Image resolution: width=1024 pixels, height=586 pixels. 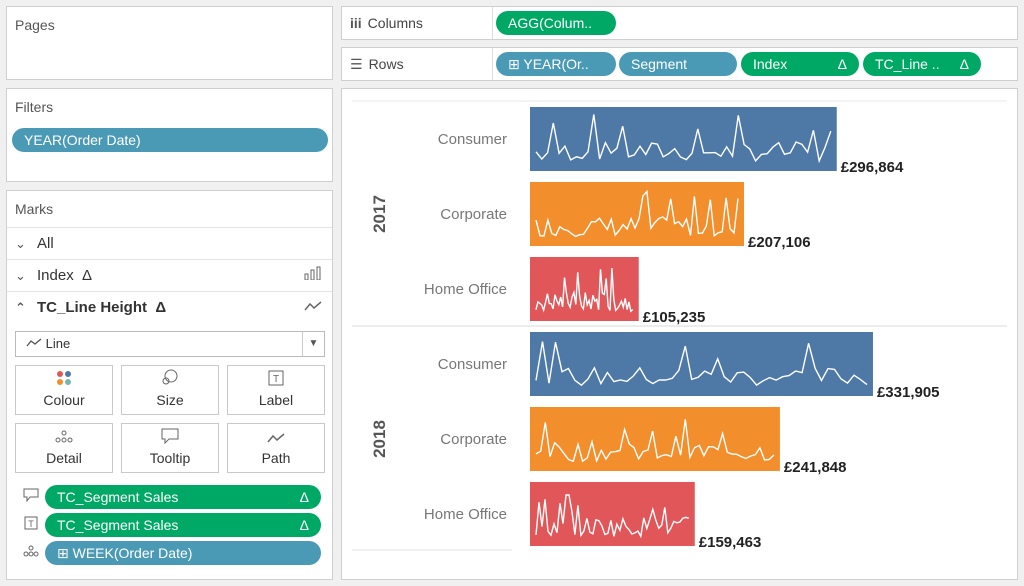 I want to click on bar-chart-icon, so click(x=313, y=276).